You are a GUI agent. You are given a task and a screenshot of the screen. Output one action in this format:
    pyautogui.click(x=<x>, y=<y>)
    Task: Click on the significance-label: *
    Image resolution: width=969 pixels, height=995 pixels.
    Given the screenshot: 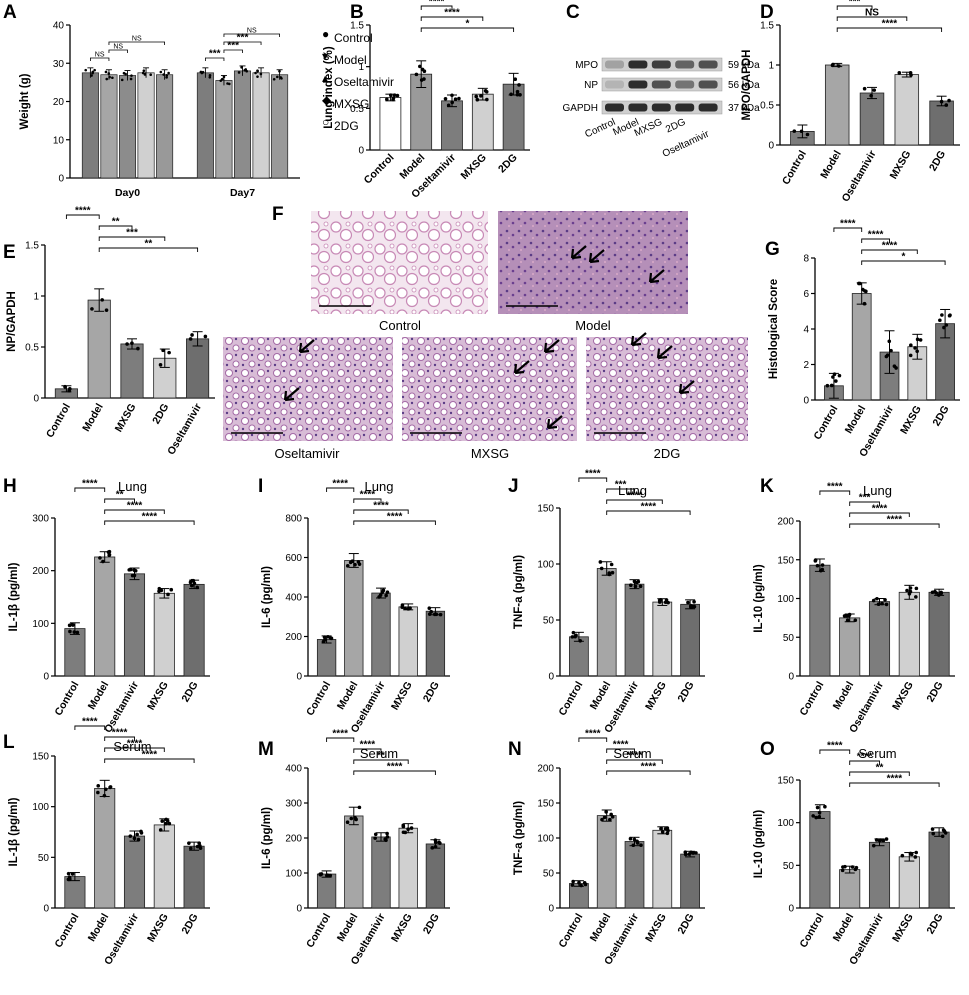 What is the action you would take?
    pyautogui.click(x=467, y=24)
    